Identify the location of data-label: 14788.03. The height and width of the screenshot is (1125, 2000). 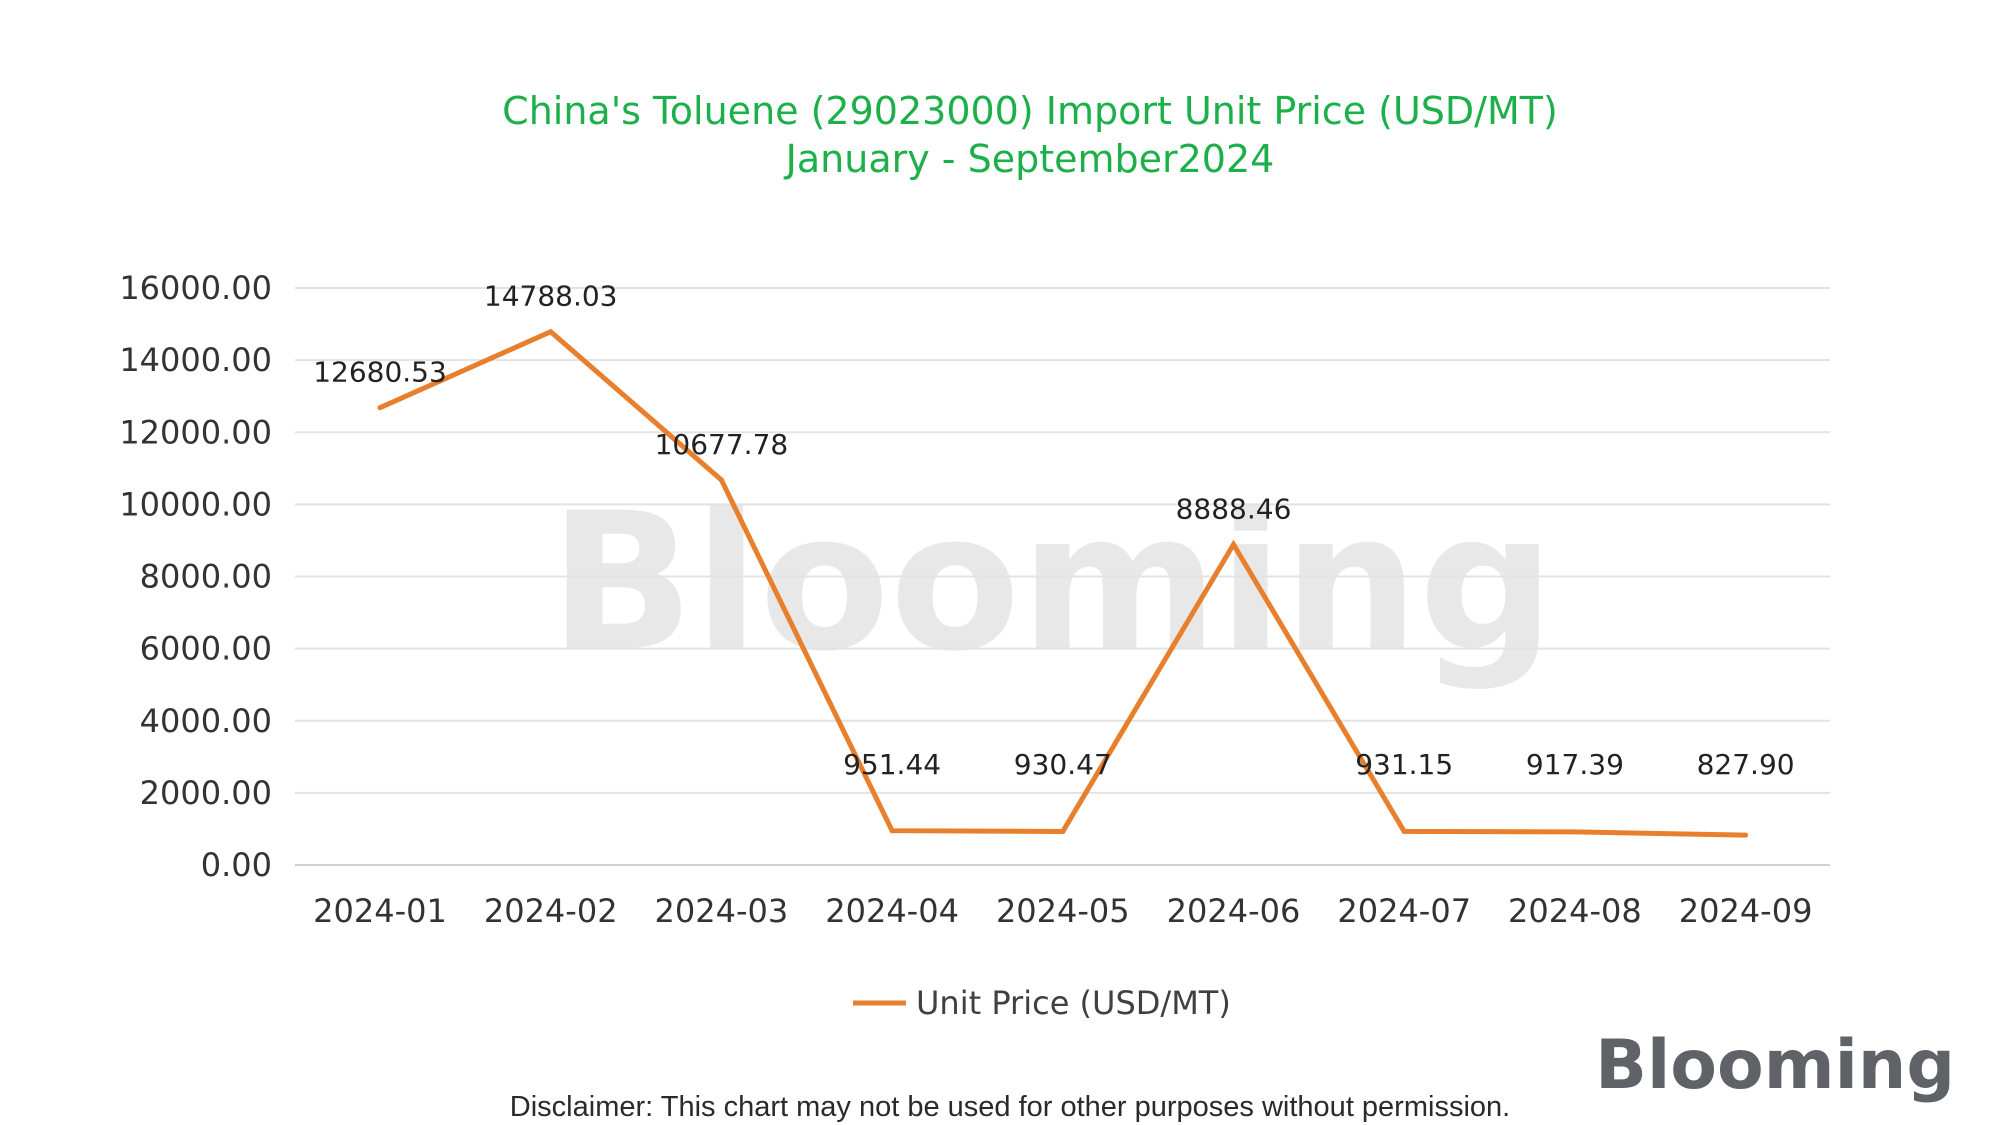
(551, 296).